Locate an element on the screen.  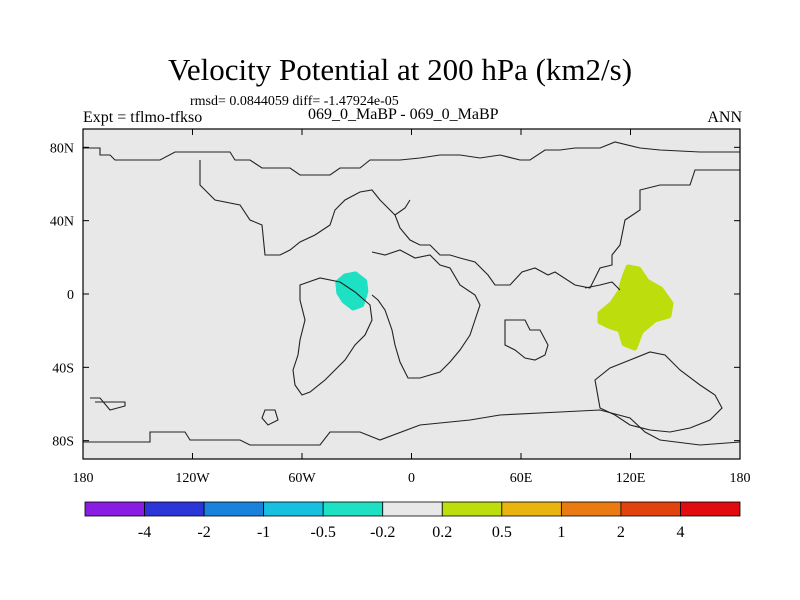
y-tick-label: 40N is located at coordinates (62, 222).